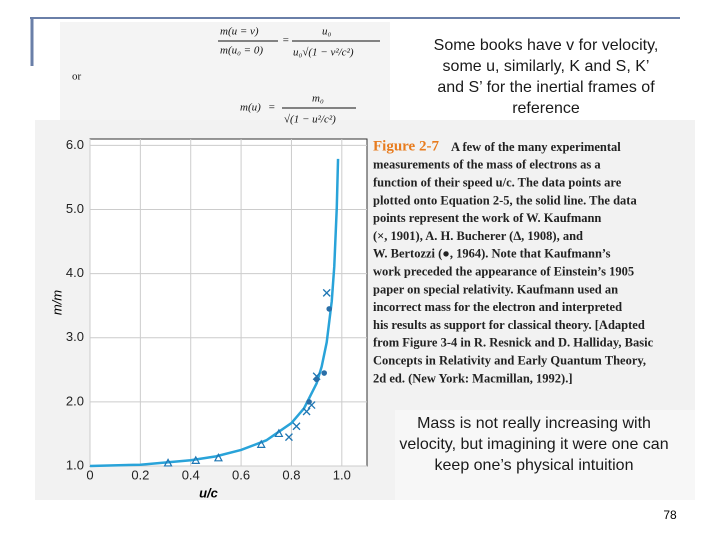 Image resolution: width=720 pixels, height=545 pixels. Describe the element at coordinates (75, 144) in the screenshot. I see `y-tick-label: 6.0` at that location.